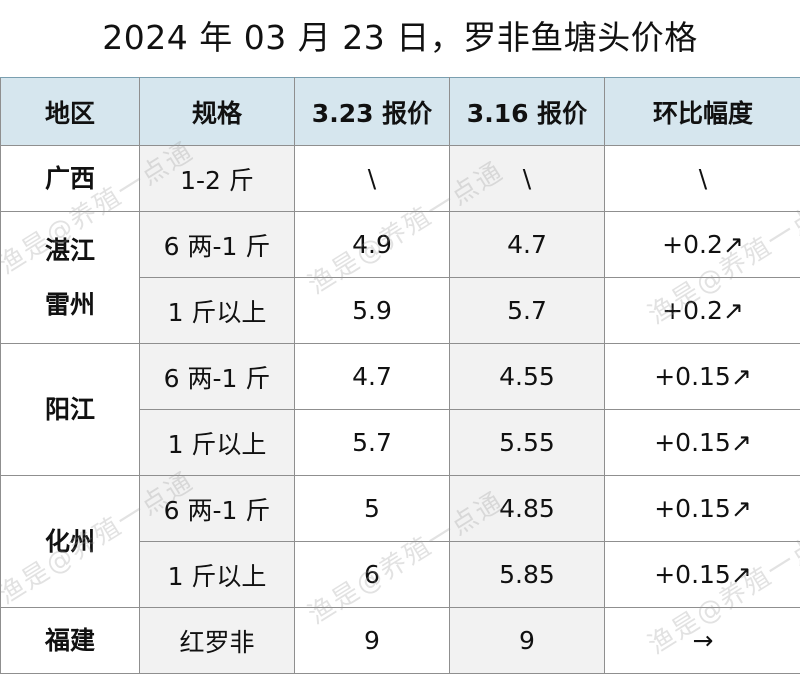 The width and height of the screenshot is (800, 688). Describe the element at coordinates (372, 310) in the screenshot. I see `price-323-cell: 5.9` at that location.